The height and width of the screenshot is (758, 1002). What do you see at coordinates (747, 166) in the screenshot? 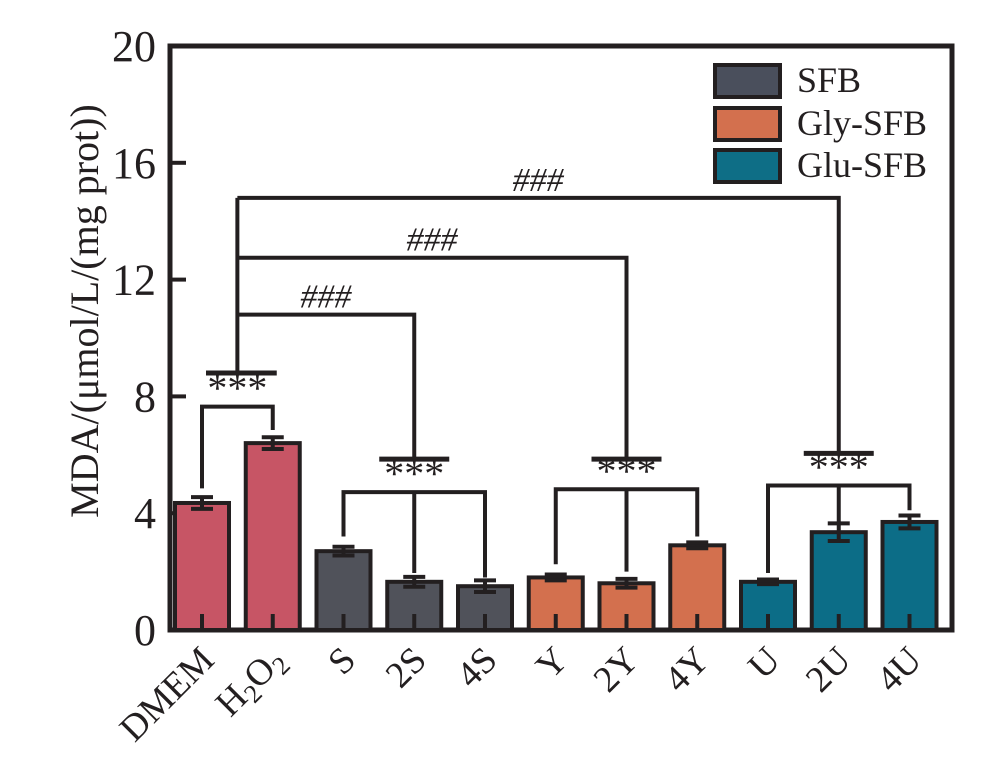
I see `legend-swatch-glu-sfb` at bounding box center [747, 166].